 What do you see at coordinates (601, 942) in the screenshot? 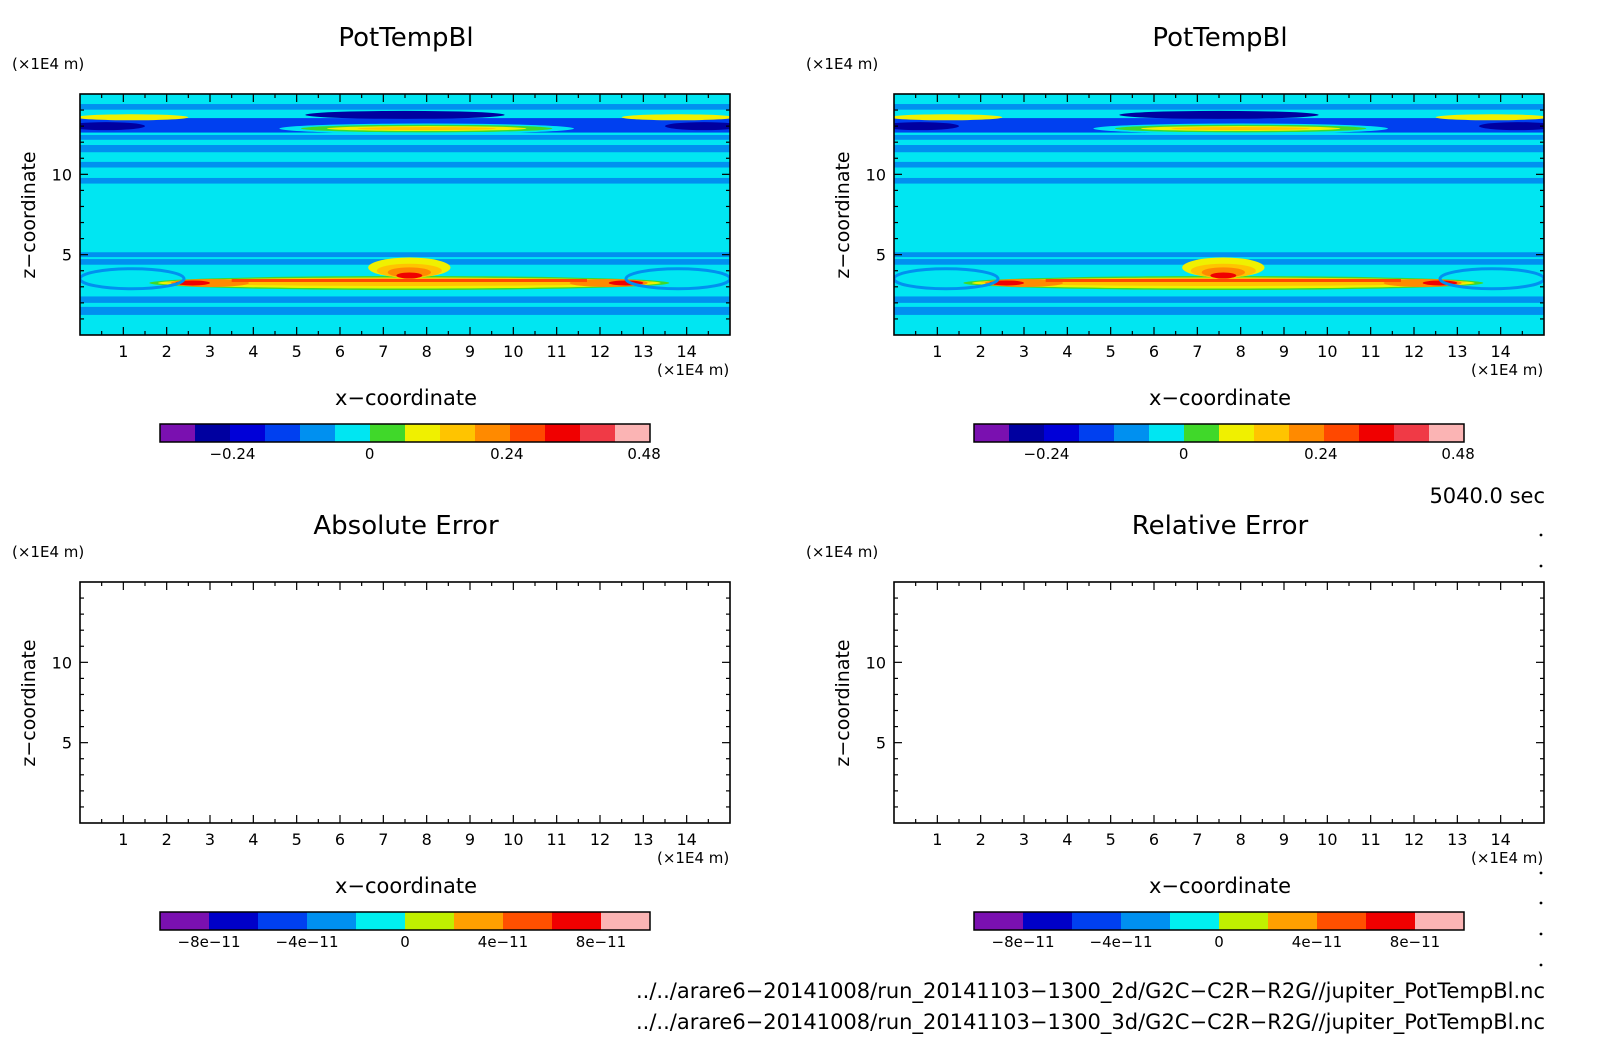
I see `colorbar-tick-label: 8e−11` at bounding box center [601, 942].